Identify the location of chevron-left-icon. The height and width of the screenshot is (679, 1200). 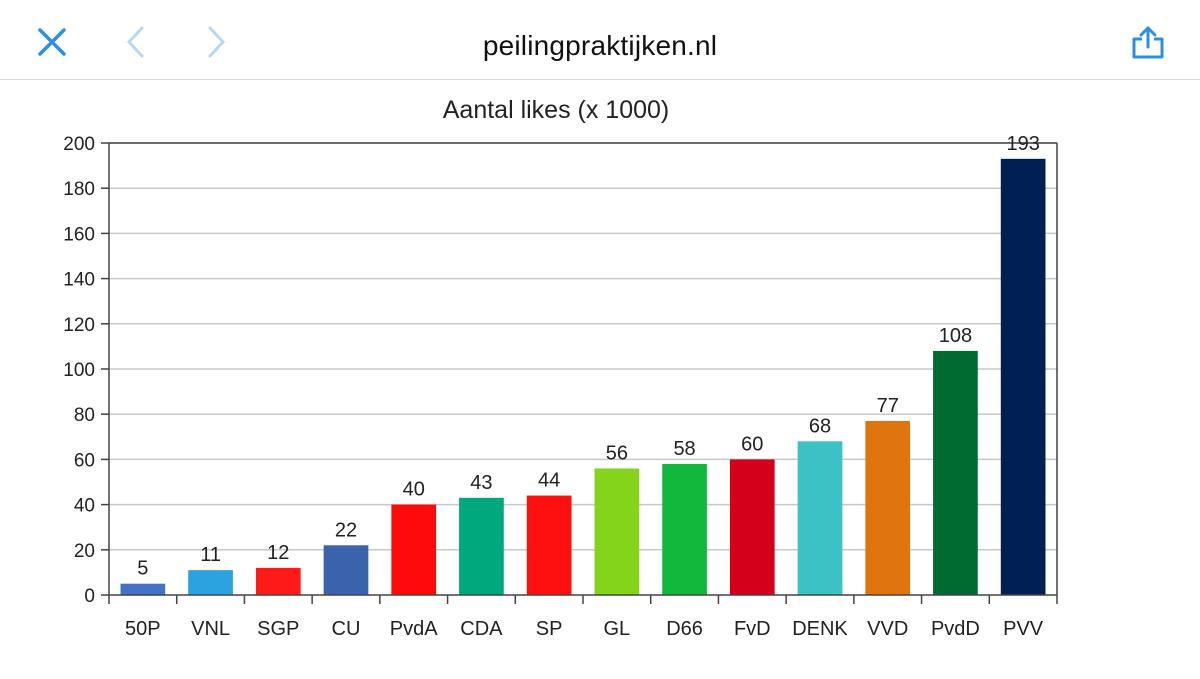
(135, 42).